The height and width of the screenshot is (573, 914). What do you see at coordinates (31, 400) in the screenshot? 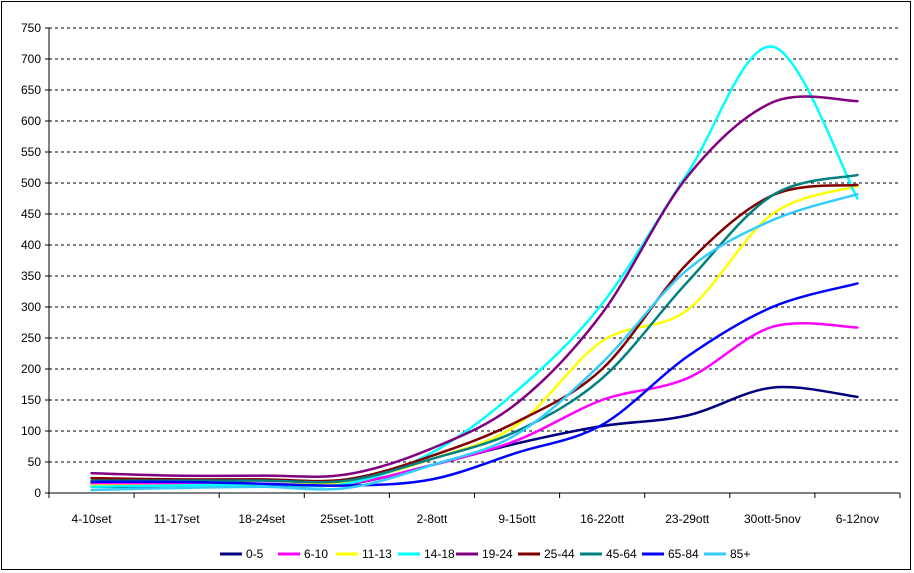
I see `y-tick-label: 150` at bounding box center [31, 400].